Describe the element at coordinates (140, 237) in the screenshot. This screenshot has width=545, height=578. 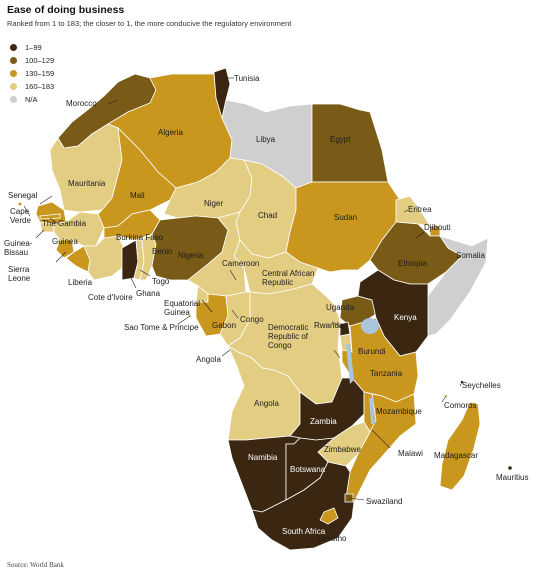
I see `label-burkina-faso: Burkina Faso` at that location.